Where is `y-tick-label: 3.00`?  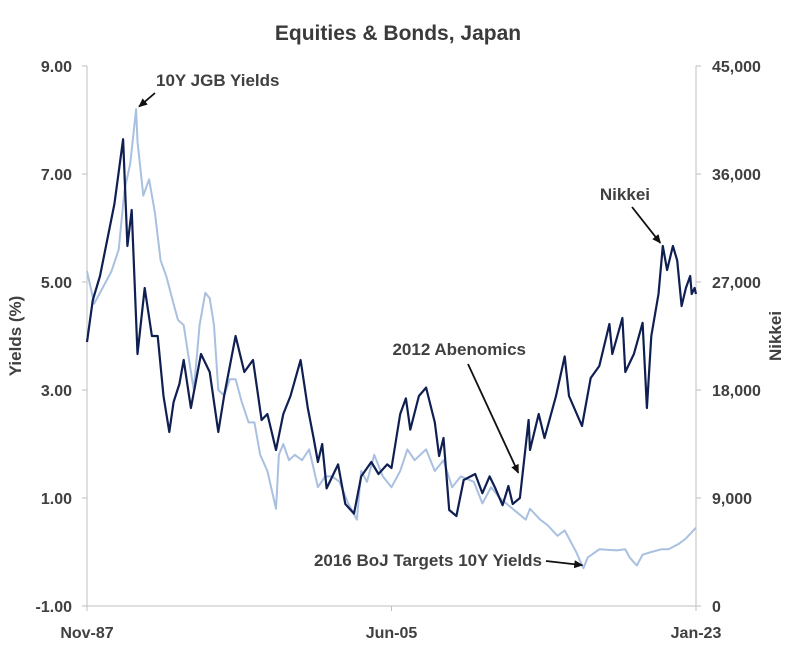
y-tick-label: 3.00 is located at coordinates (56, 391).